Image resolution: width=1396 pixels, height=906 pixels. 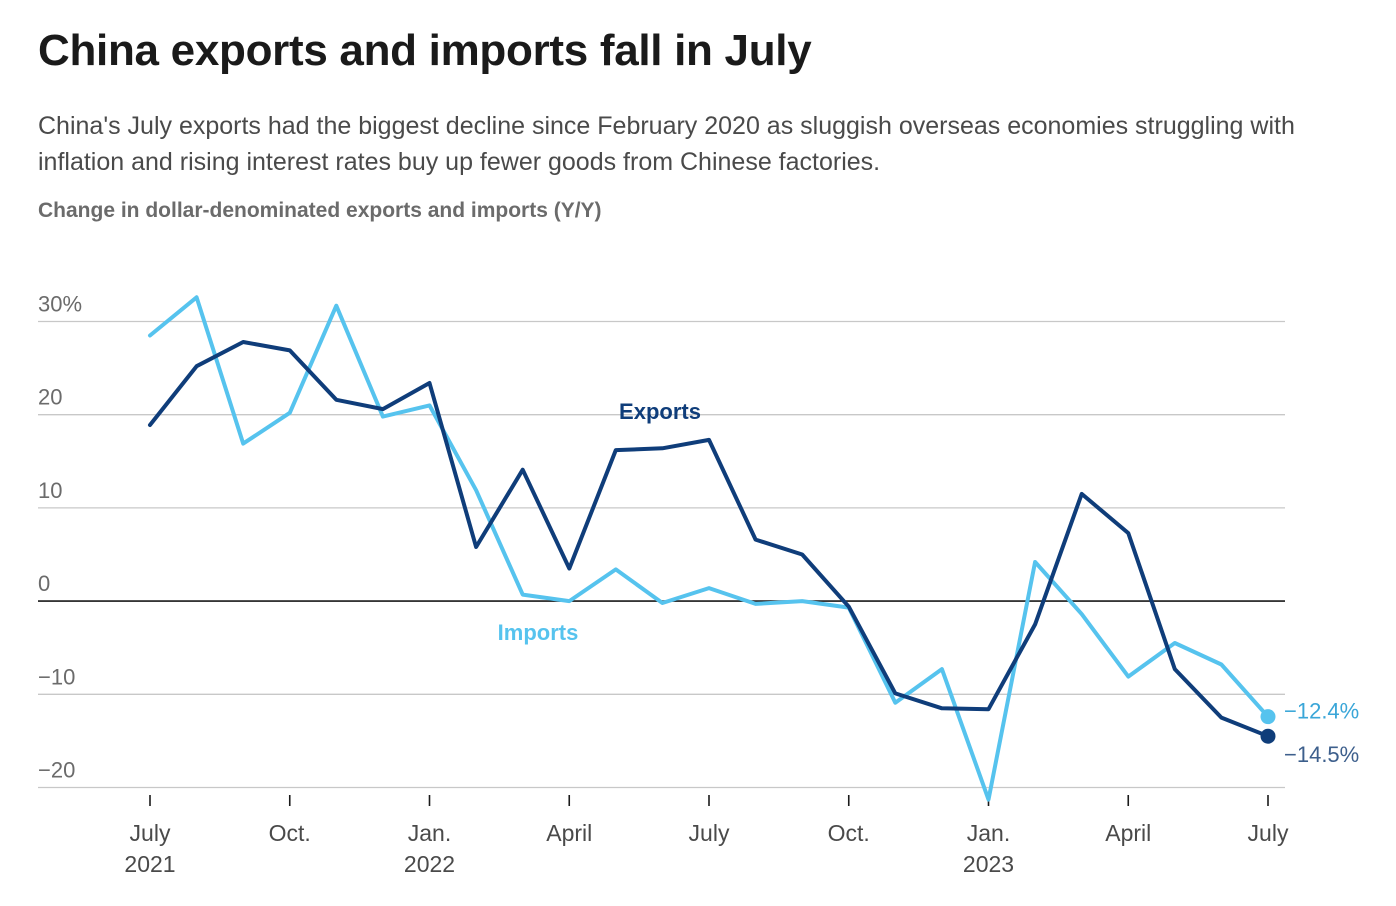 What do you see at coordinates (1321, 711) in the screenshot?
I see `imports-end-value-label: −12.4%` at bounding box center [1321, 711].